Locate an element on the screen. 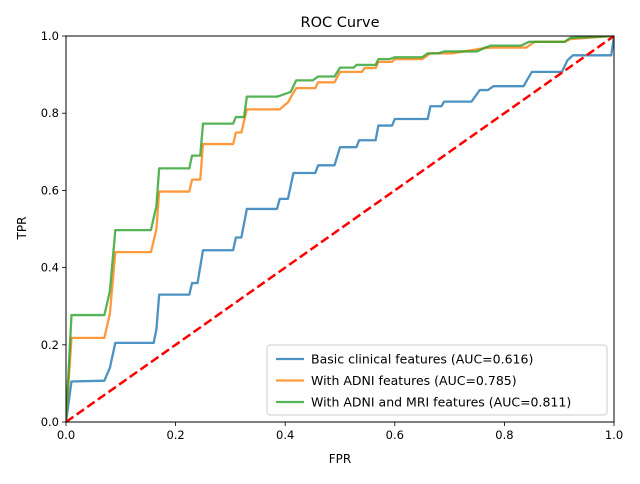 This screenshot has height=484, width=640. y-tick-label: 0.0 is located at coordinates (50, 422).